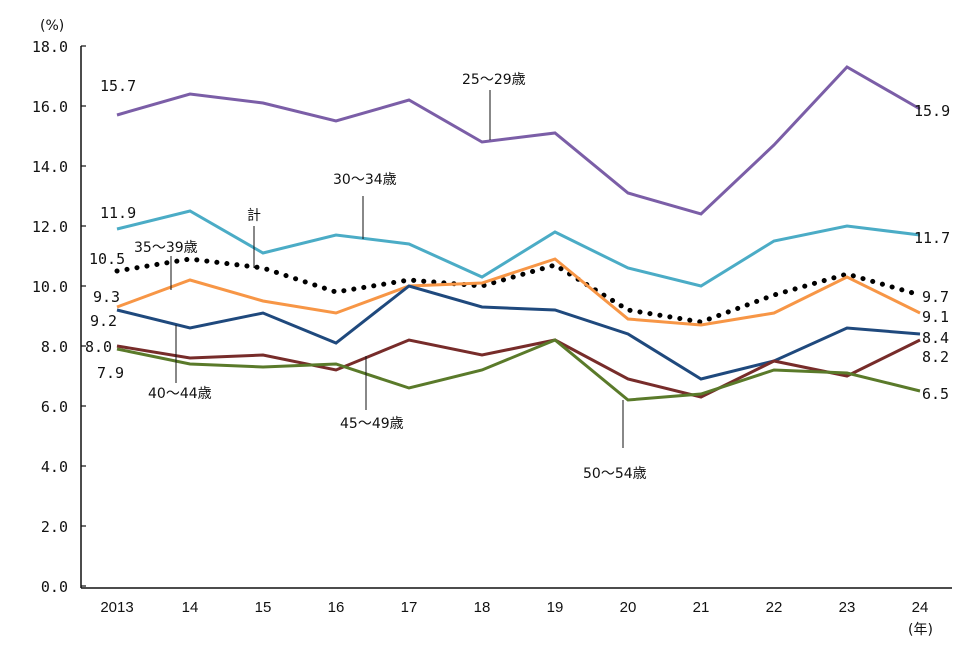  What do you see at coordinates (932, 238) in the screenshot?
I see `end-label-30-34: 11.7` at bounding box center [932, 238].